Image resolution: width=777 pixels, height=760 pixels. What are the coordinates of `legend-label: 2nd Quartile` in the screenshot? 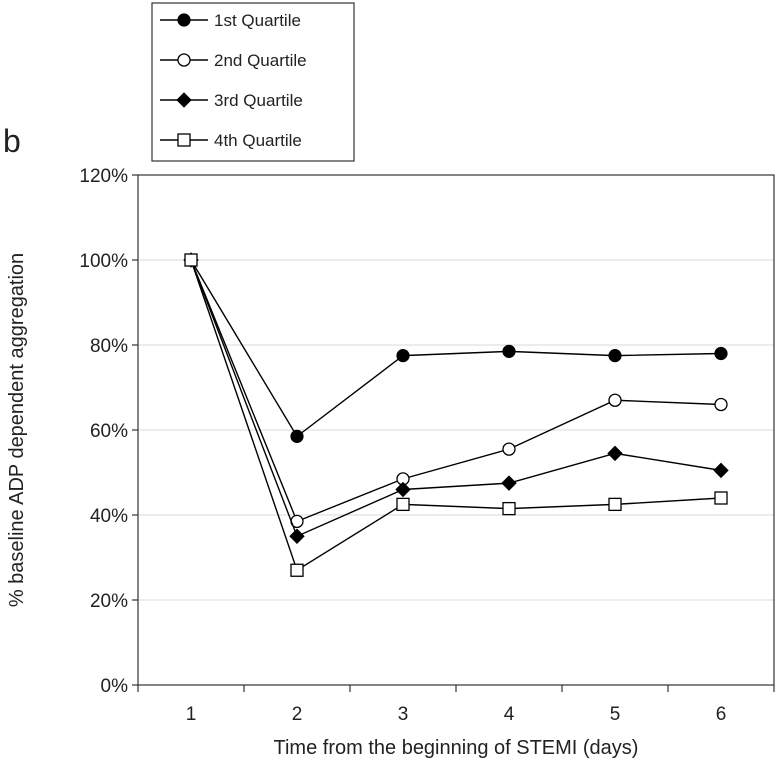 It's located at (260, 60).